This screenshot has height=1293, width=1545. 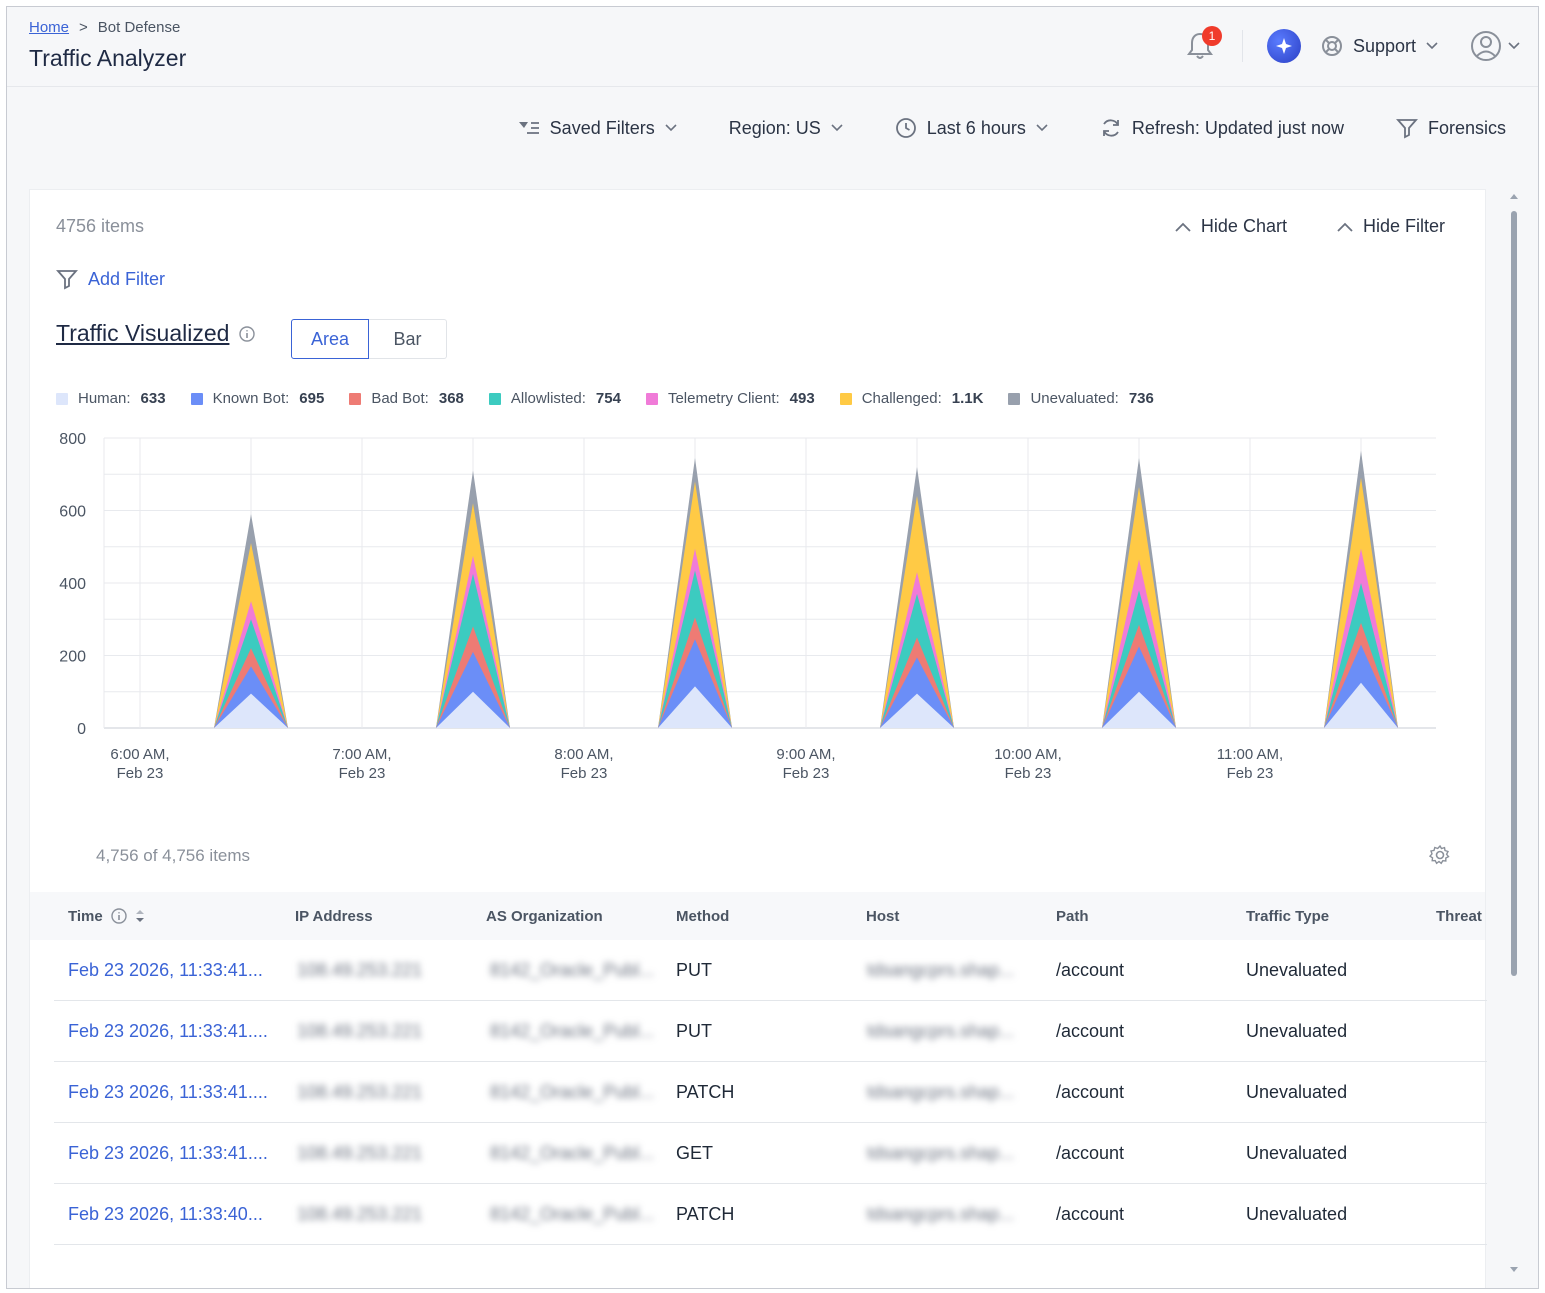 I want to click on region-dropdown: Region: US, so click(x=786, y=128).